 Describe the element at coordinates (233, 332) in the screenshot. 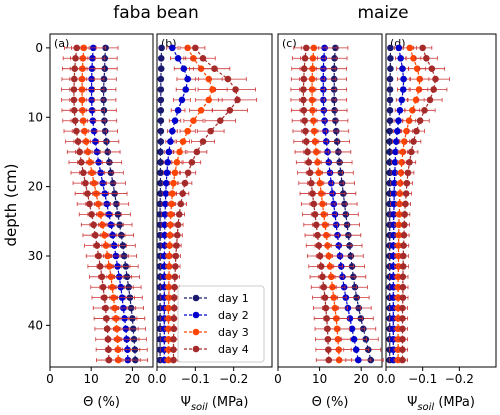

I see `legend-label: day 3` at that location.